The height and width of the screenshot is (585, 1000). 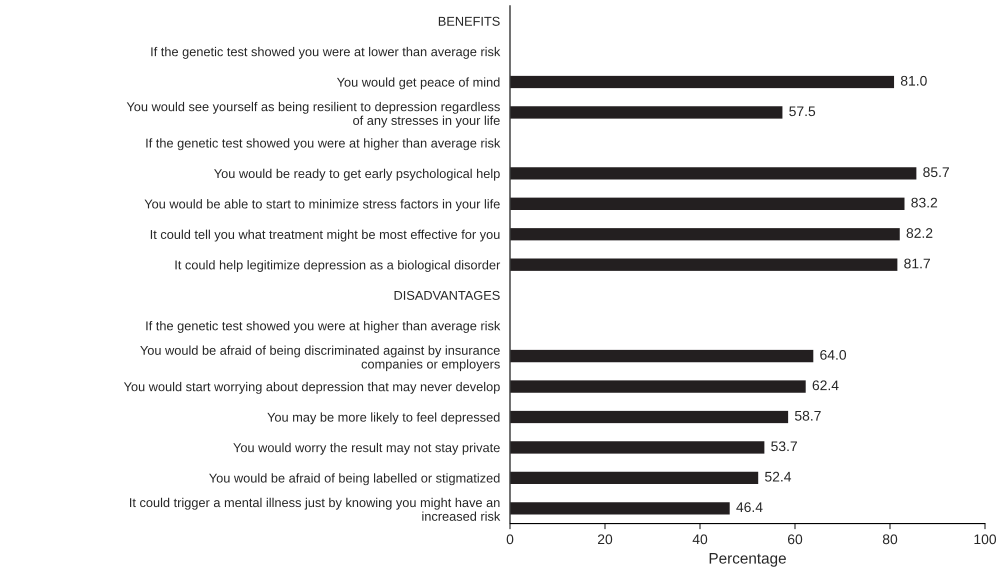 What do you see at coordinates (325, 52) in the screenshot?
I see `y-tick-label: If the genetic test showed you were at lower than average risk` at bounding box center [325, 52].